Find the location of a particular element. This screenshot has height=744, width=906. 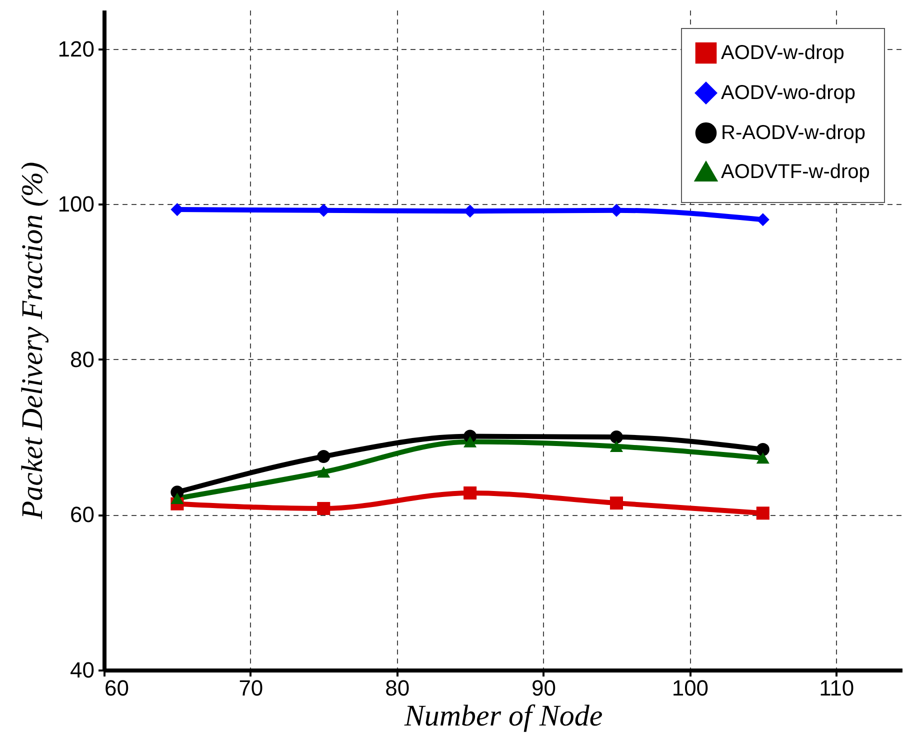

legend-label: AODVTF-w-drop is located at coordinates (795, 172).